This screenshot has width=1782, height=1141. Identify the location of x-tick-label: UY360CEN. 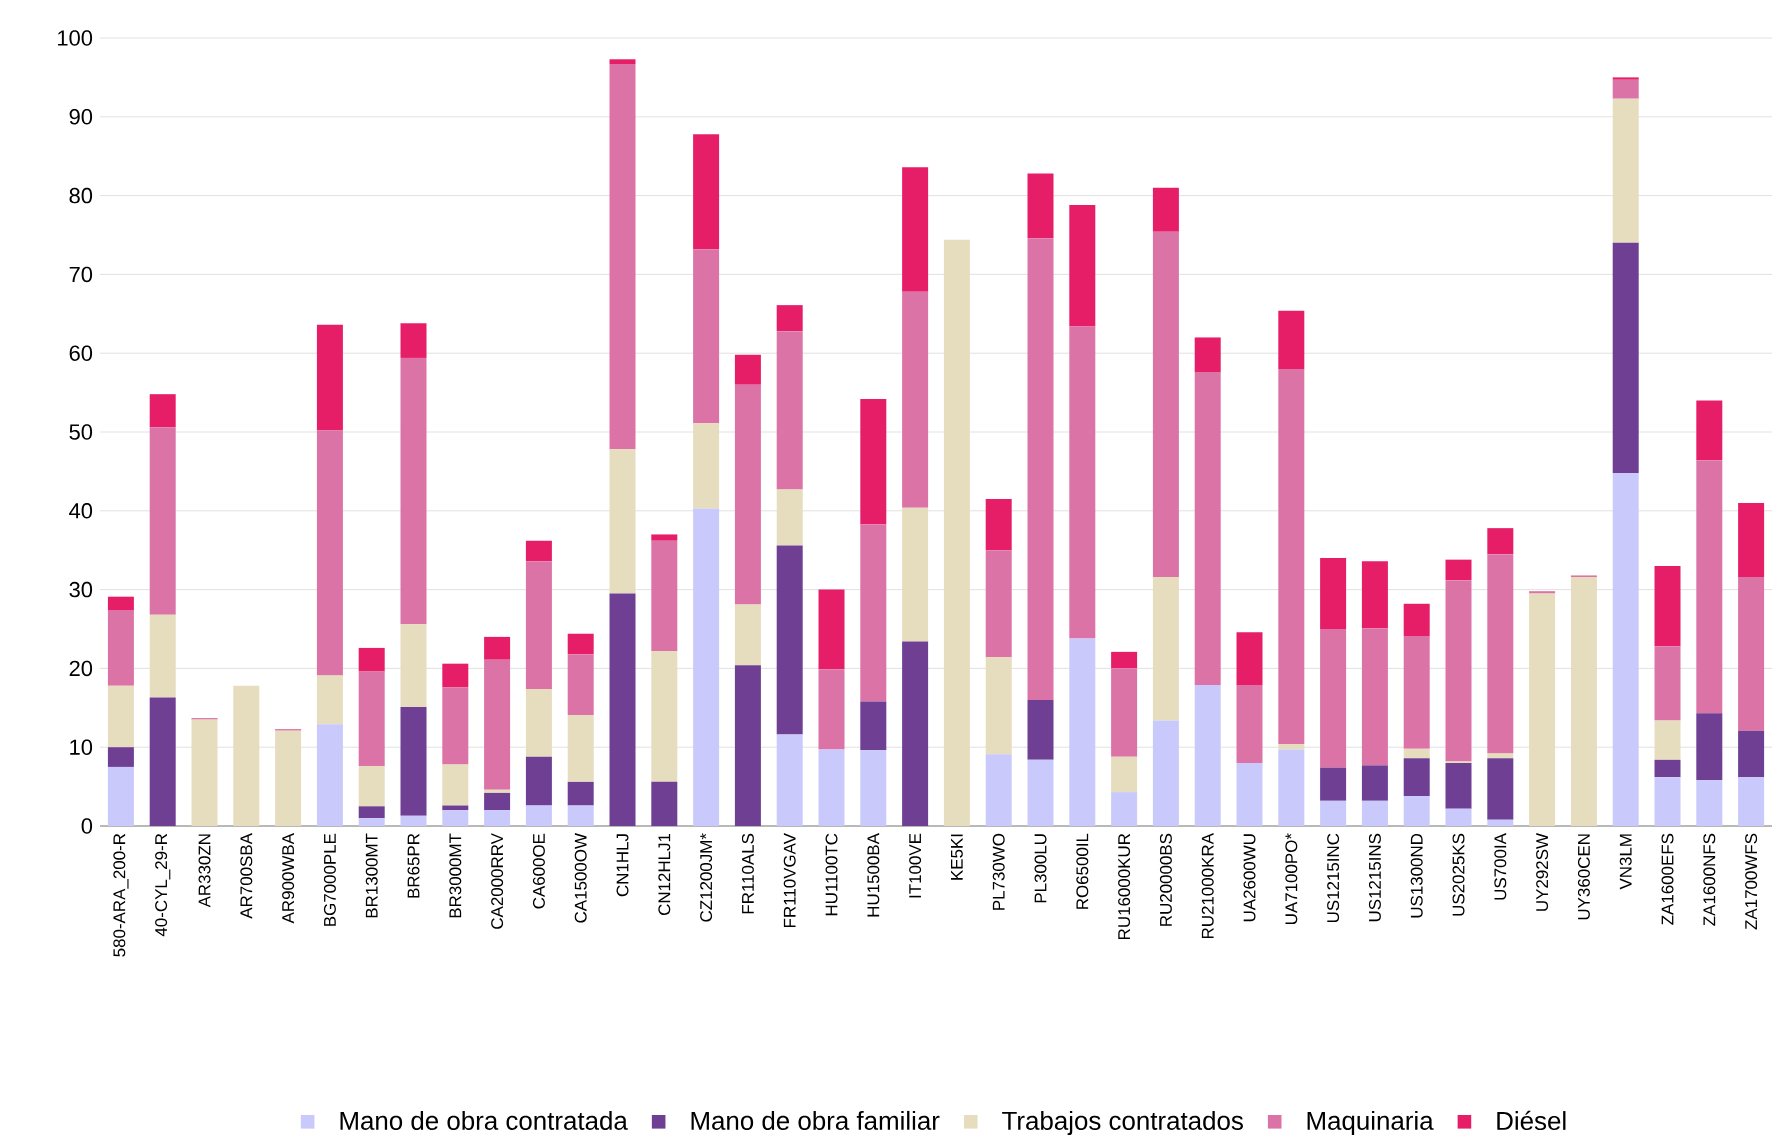
(1583, 877).